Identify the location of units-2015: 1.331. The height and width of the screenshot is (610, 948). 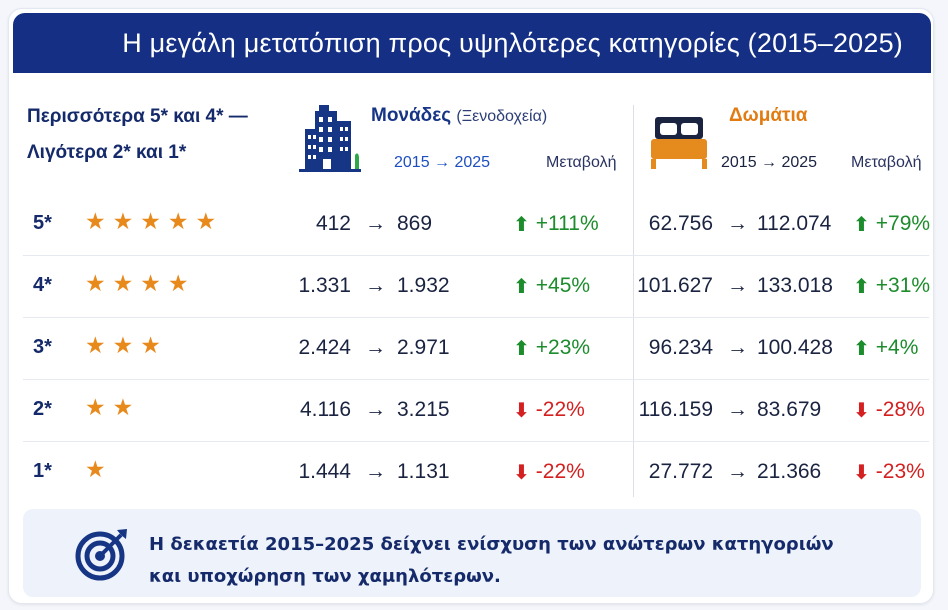
(324, 285).